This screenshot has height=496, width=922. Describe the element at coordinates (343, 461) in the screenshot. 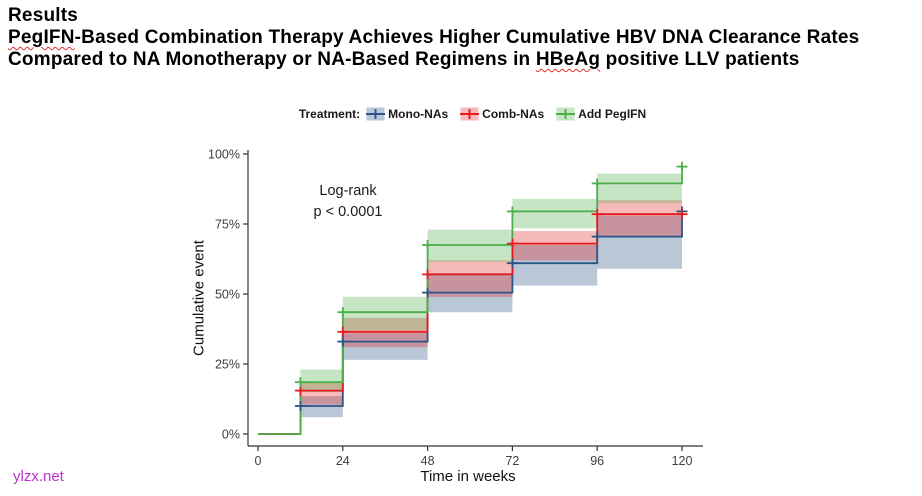

I see `x-tick-label: 24` at that location.